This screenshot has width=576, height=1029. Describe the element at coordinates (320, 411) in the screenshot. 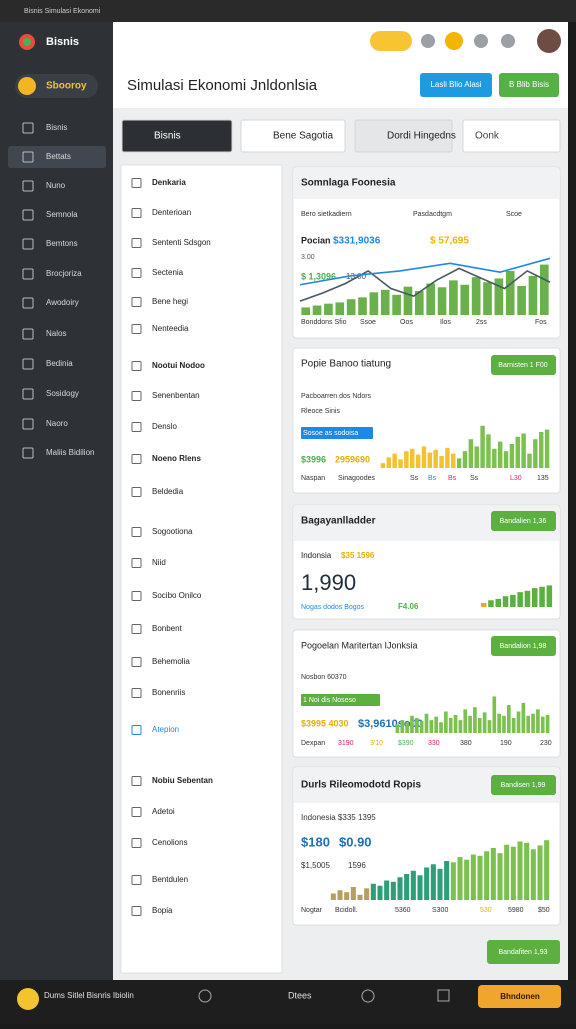

I see `card-label: Rleoce Sinis` at that location.